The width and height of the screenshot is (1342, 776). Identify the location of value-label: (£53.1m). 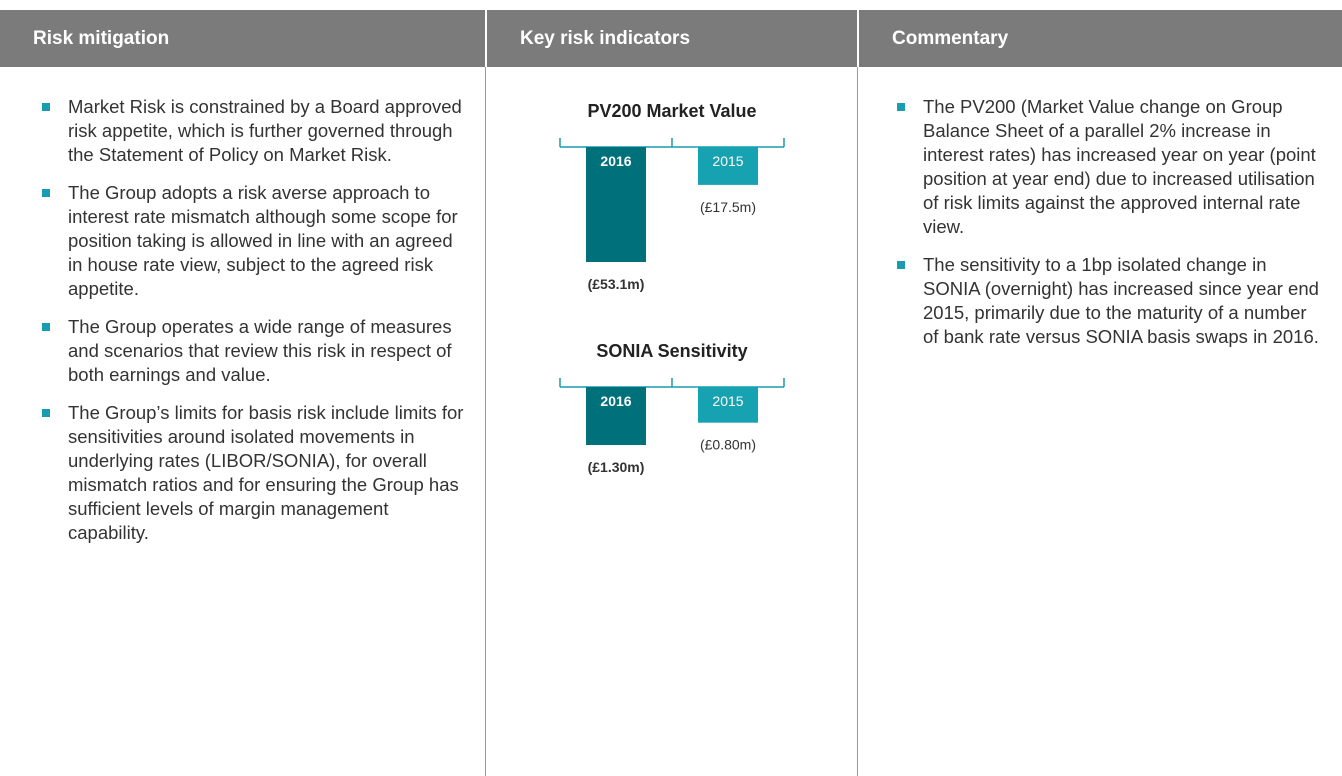
(616, 284).